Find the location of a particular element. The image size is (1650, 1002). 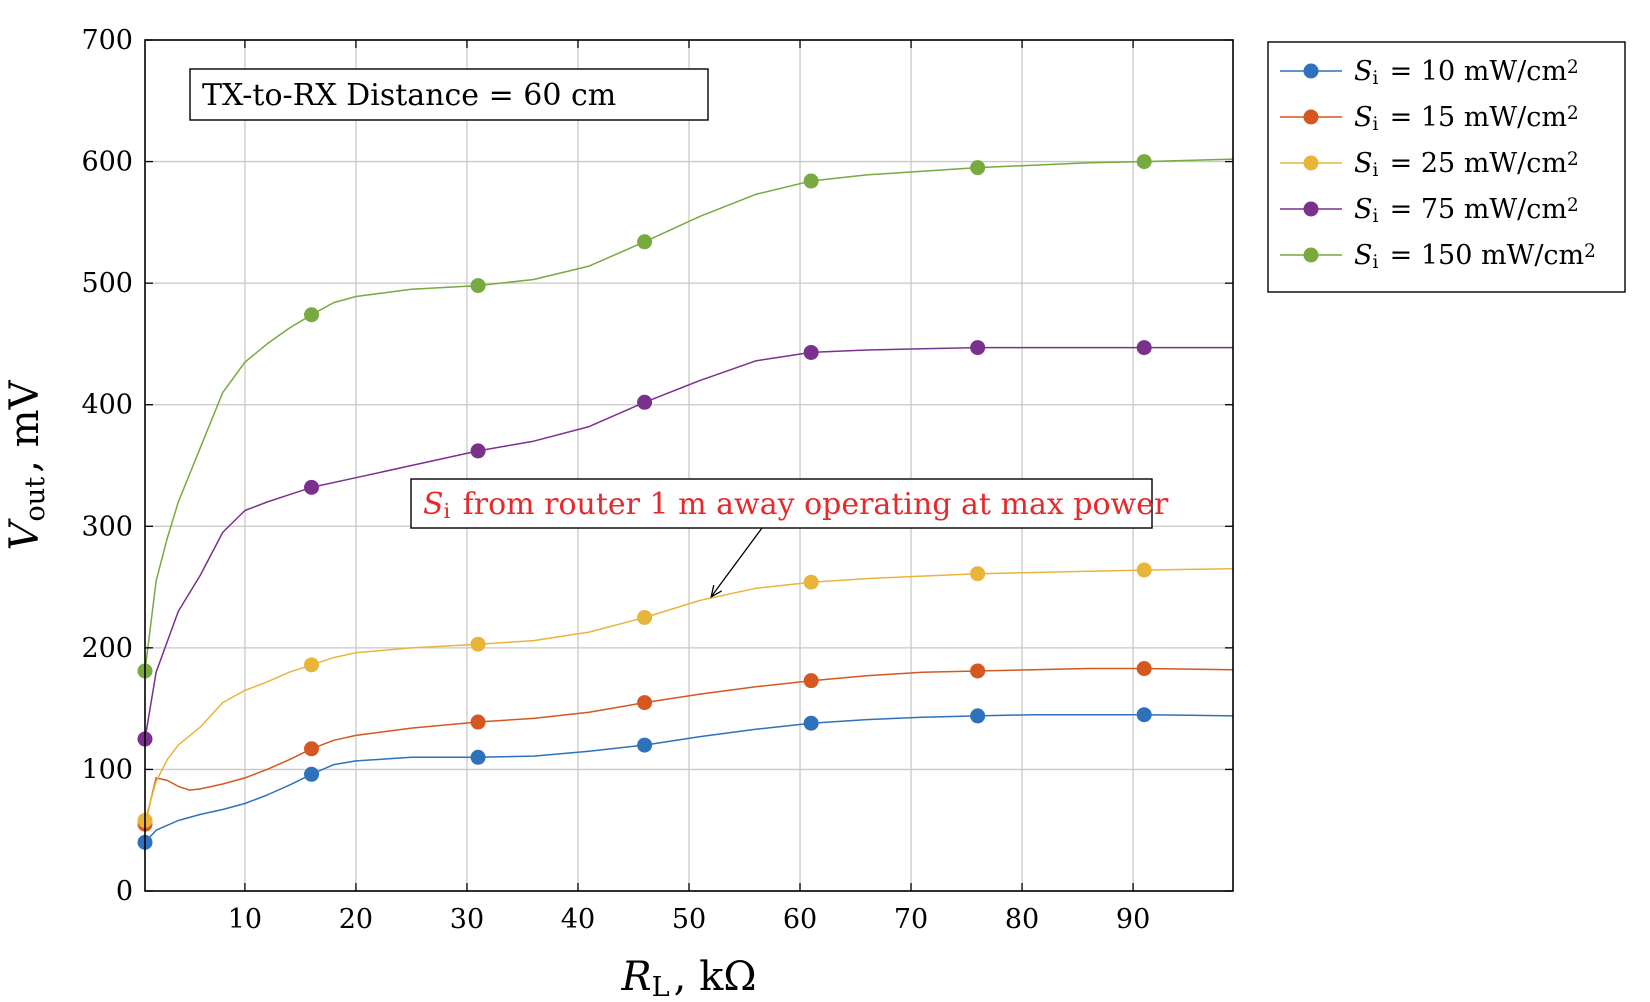

legend-label: Si = 10 mW/cm2 is located at coordinates (1466, 72).